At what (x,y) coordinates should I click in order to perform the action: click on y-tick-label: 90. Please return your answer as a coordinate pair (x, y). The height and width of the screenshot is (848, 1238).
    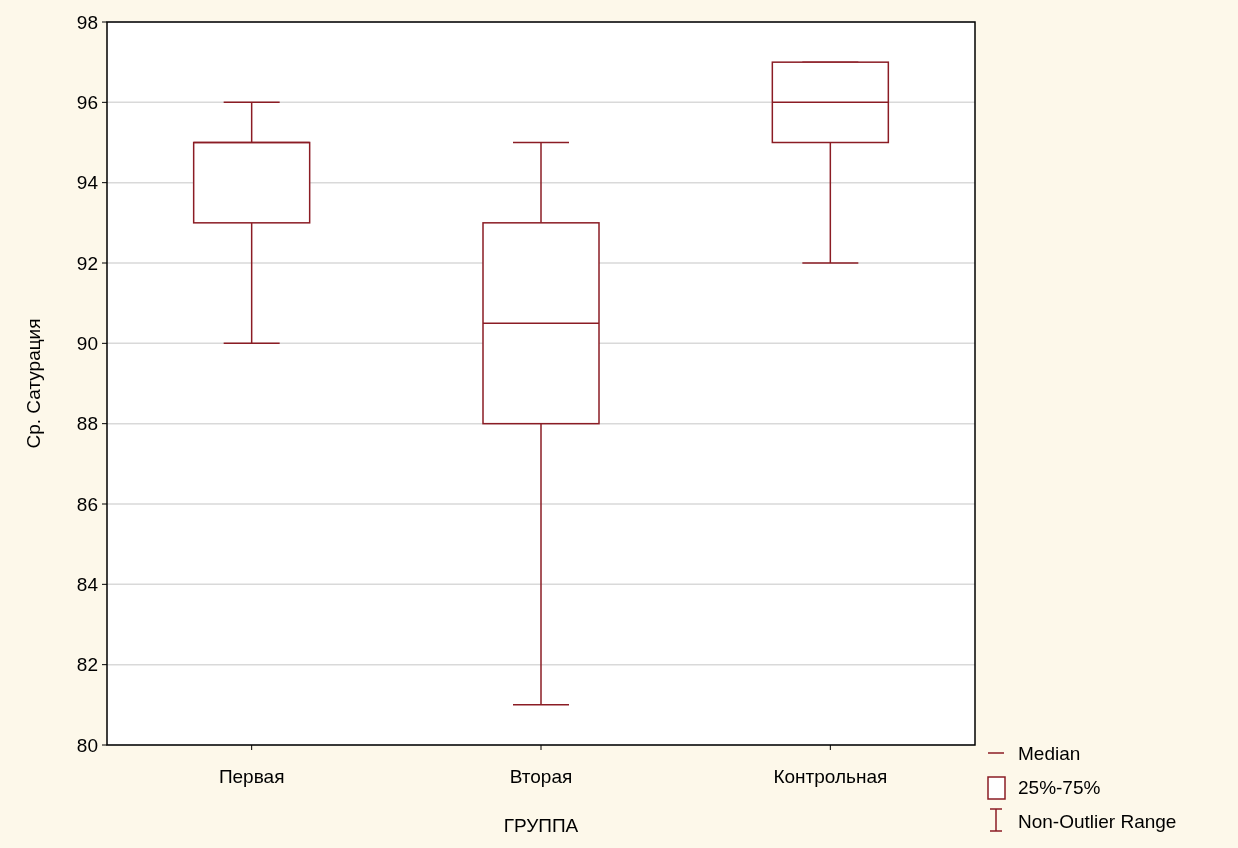
    Looking at the image, I should click on (87, 343).